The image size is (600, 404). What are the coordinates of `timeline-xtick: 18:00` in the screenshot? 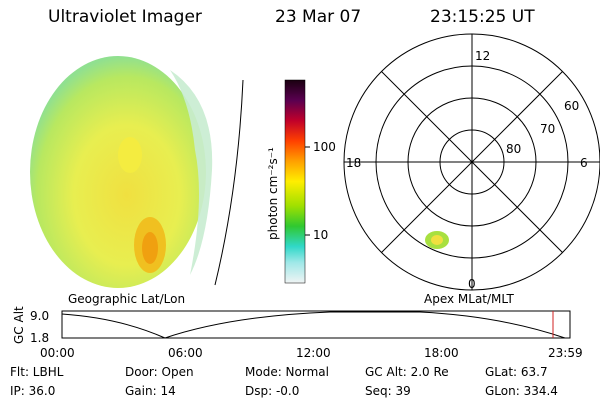 It's located at (441, 353).